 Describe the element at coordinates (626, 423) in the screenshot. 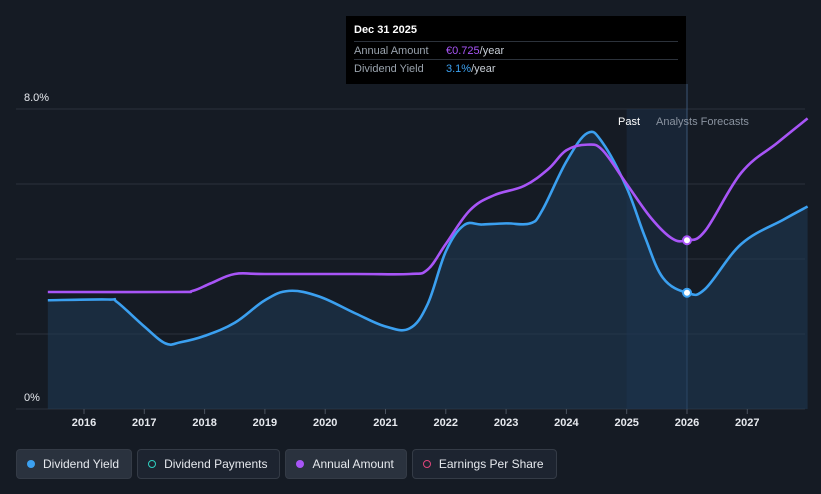

I see `x-tick-label: 2025` at that location.